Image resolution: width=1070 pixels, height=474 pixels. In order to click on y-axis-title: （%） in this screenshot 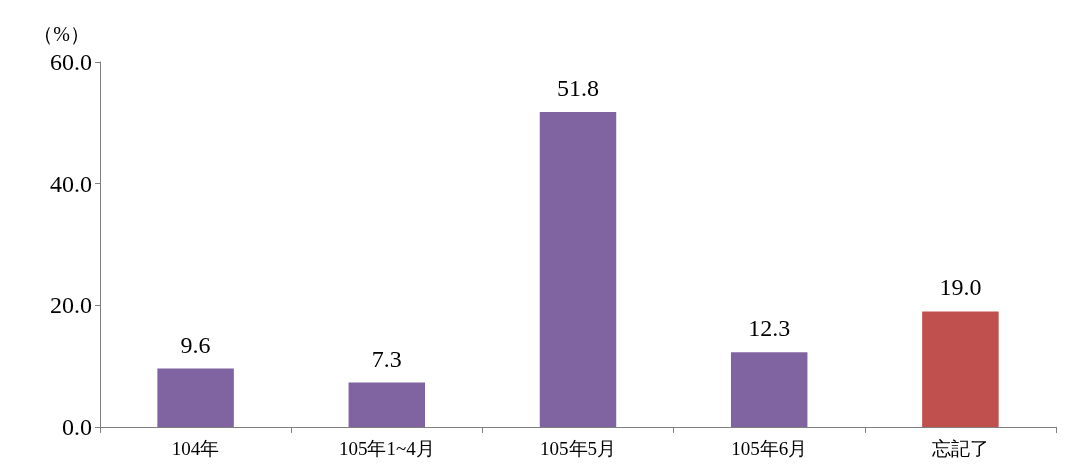, I will do `click(61, 34)`.